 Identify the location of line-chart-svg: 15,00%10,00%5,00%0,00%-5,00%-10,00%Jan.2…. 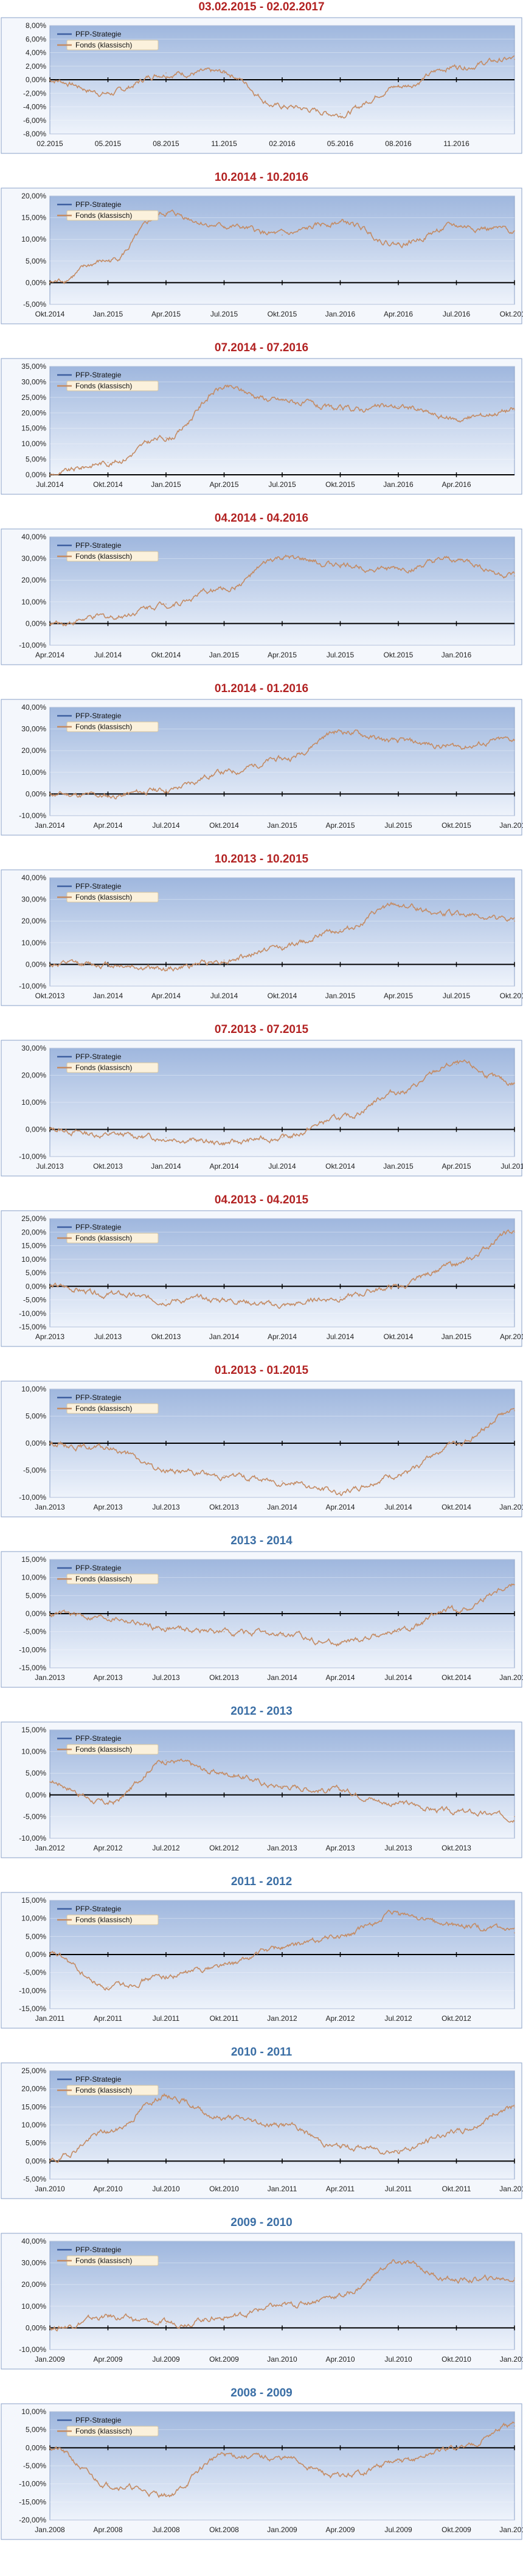
(261, 1789).